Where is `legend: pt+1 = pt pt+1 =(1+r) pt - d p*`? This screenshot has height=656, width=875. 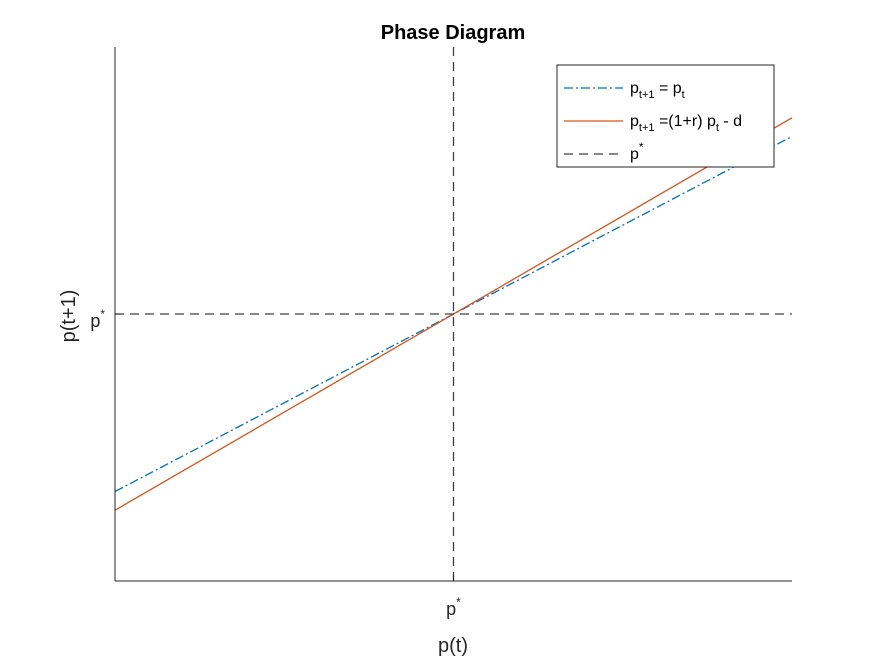 legend: pt+1 = pt pt+1 =(1+r) pt - d p* is located at coordinates (665, 116).